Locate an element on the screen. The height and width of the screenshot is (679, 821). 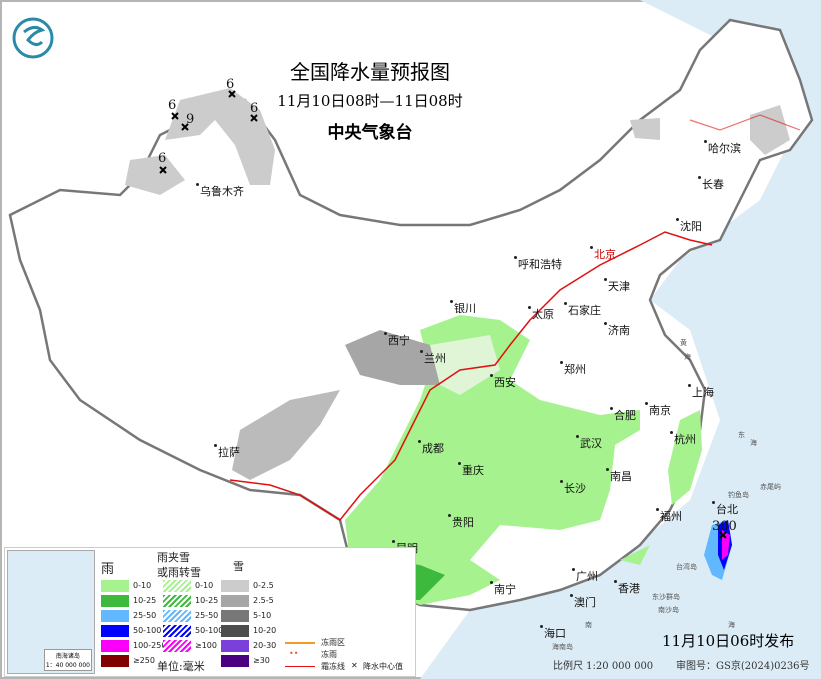
city-label: 长沙 is located at coordinates (573, 488).